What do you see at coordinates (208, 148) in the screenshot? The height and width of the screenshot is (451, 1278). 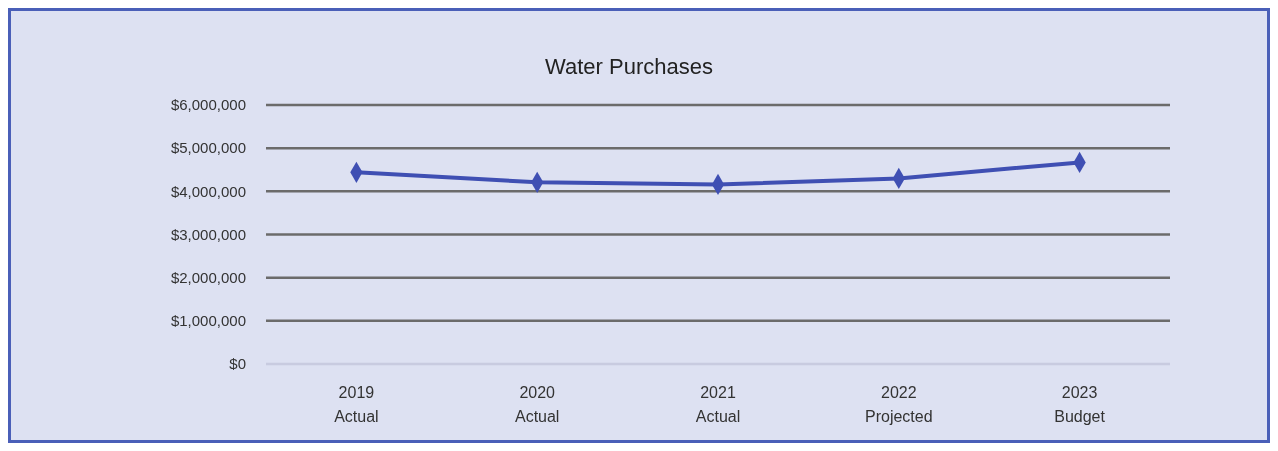 I see `y-tick-label: $5,000,000` at bounding box center [208, 148].